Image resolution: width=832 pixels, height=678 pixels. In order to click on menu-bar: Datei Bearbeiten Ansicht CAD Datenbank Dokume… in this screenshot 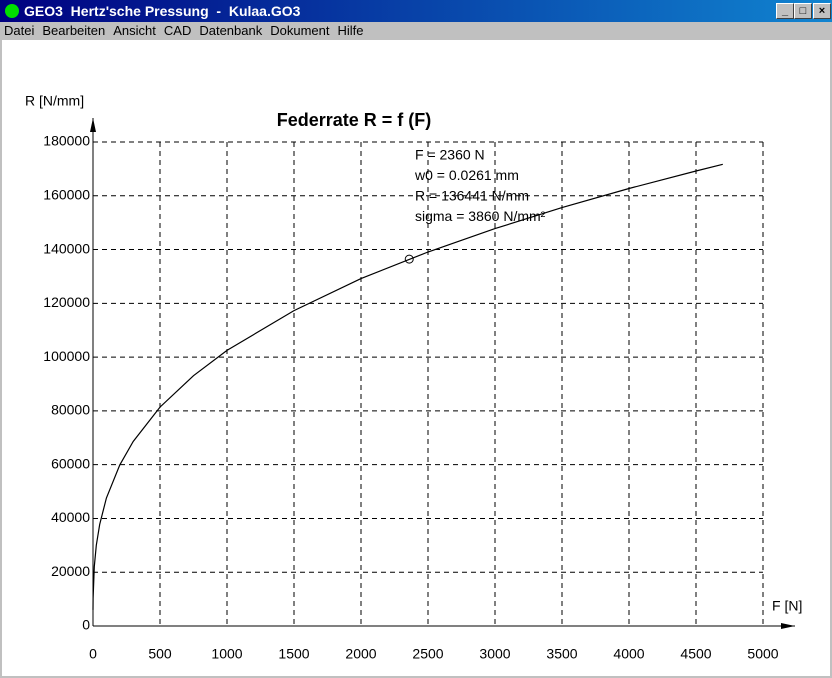, I will do `click(416, 31)`.